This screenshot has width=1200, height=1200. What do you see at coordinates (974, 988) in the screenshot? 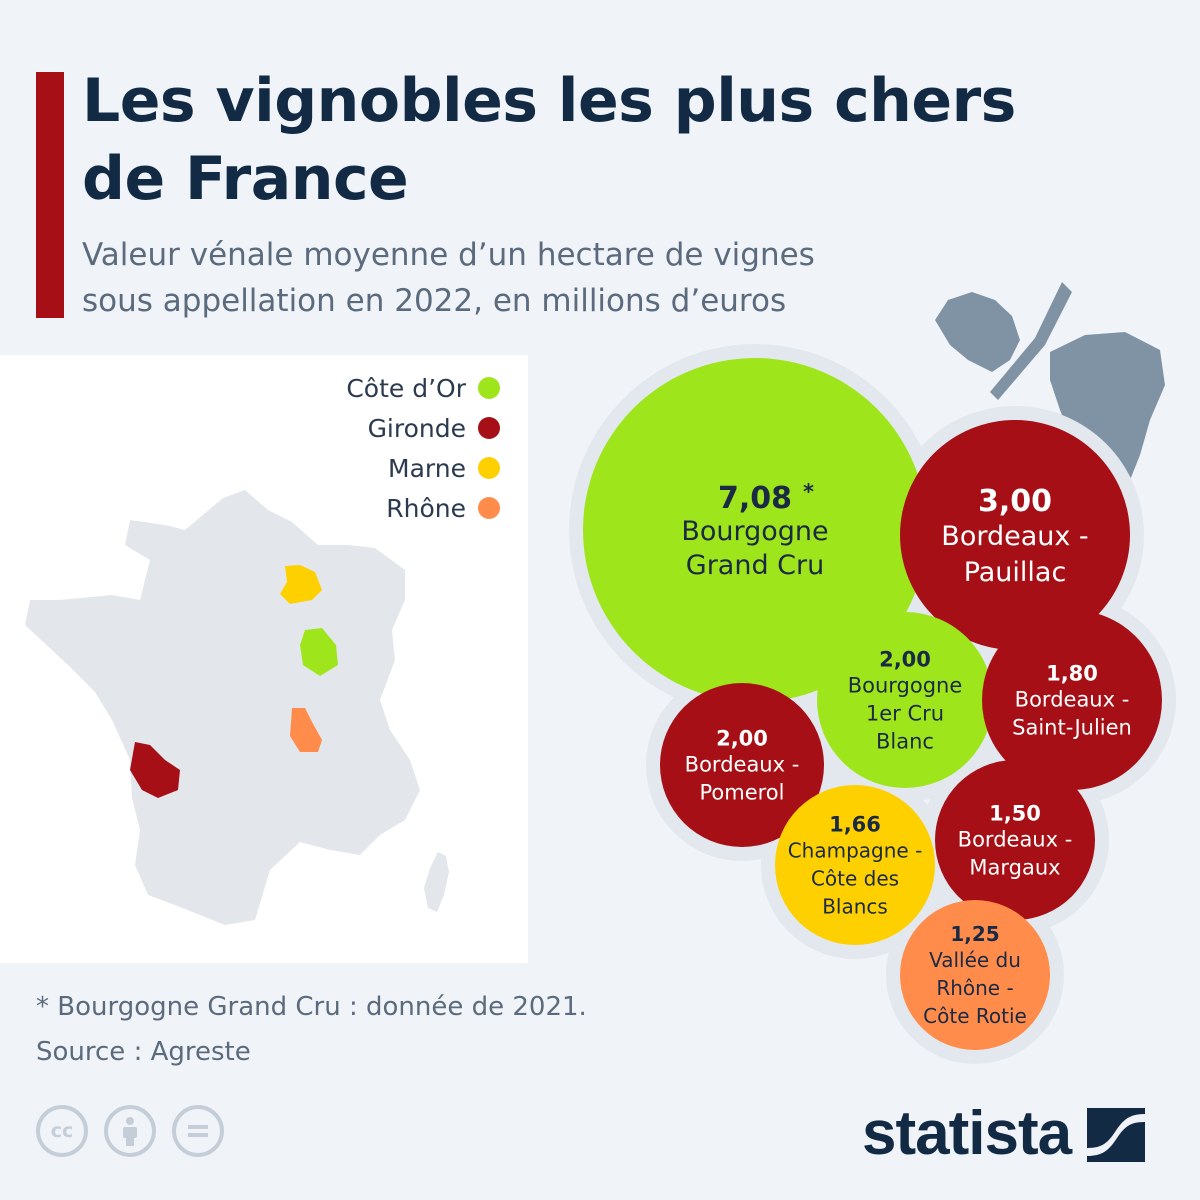
I see `bubble-category-label: Rhône -` at bounding box center [974, 988].